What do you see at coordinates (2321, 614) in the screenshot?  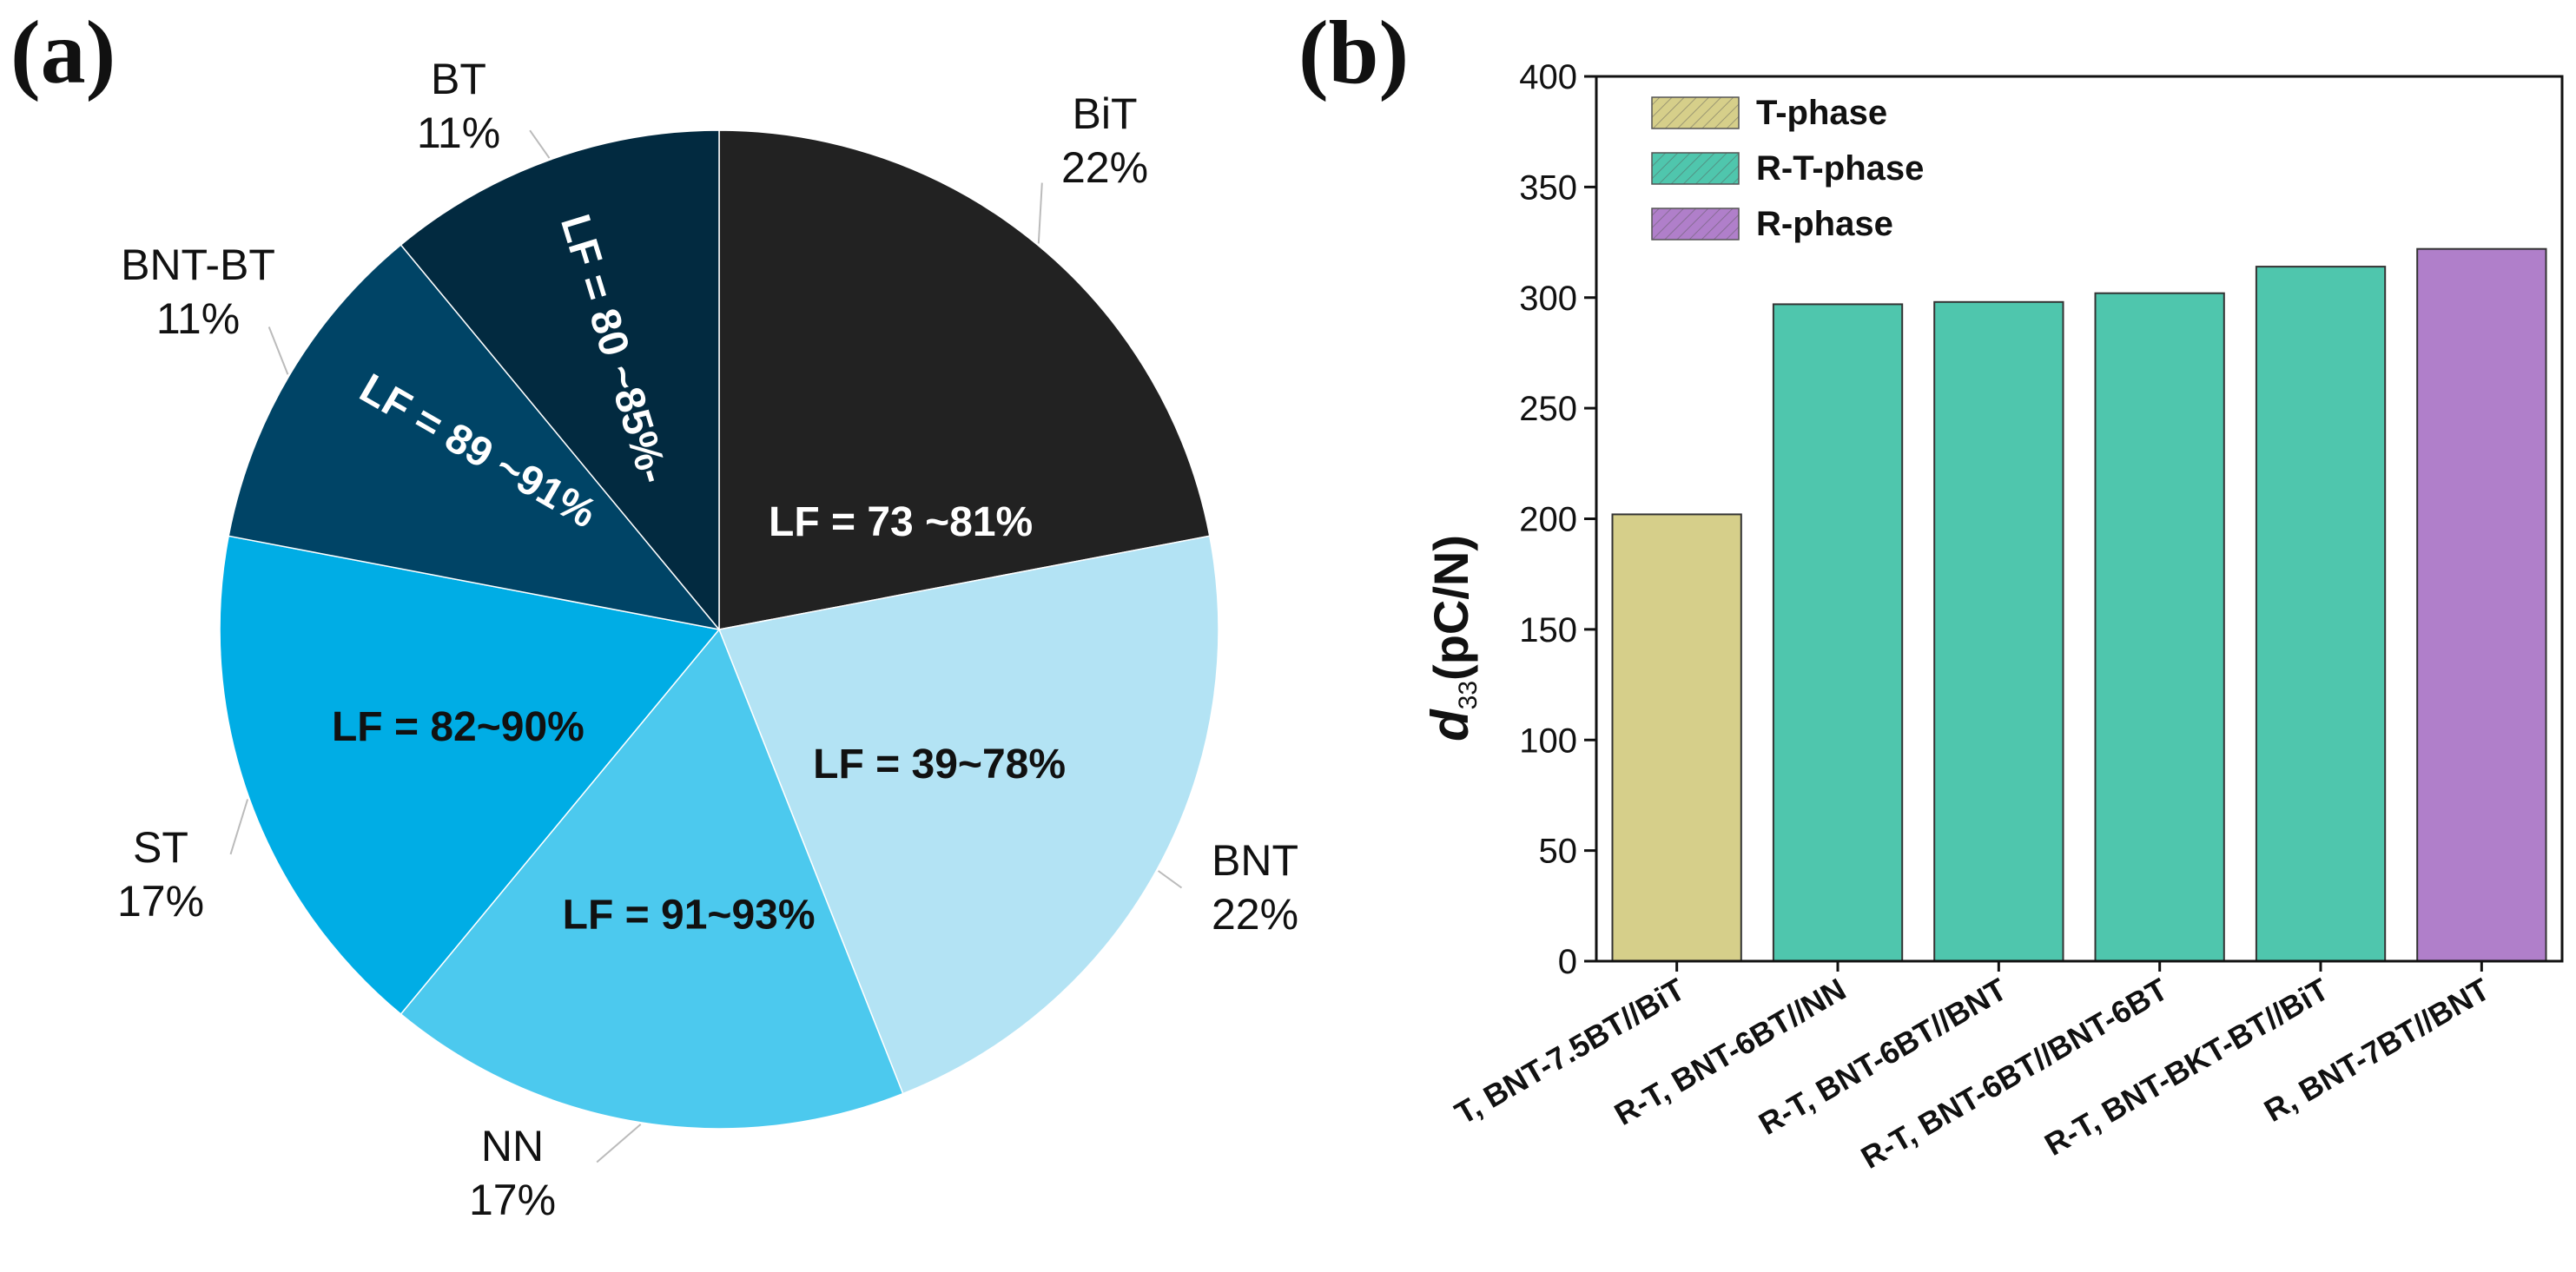 I see `bar-r-t-bnt-bkt-bt-bit` at bounding box center [2321, 614].